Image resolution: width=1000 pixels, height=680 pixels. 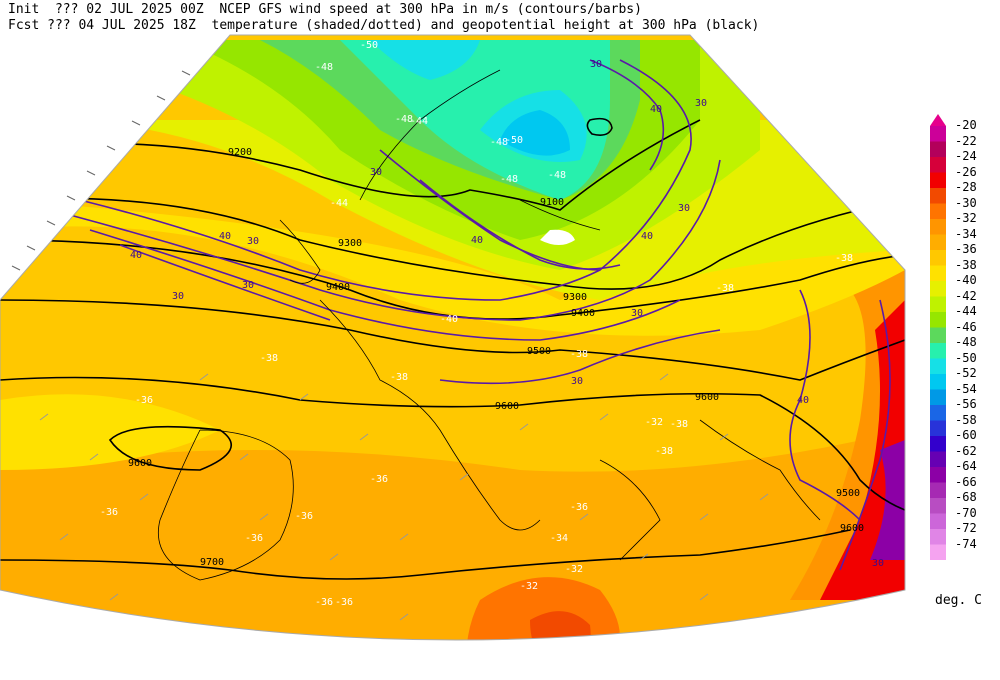 What do you see at coordinates (449, 319) in the screenshot?
I see `temperature-label: -40` at bounding box center [449, 319].